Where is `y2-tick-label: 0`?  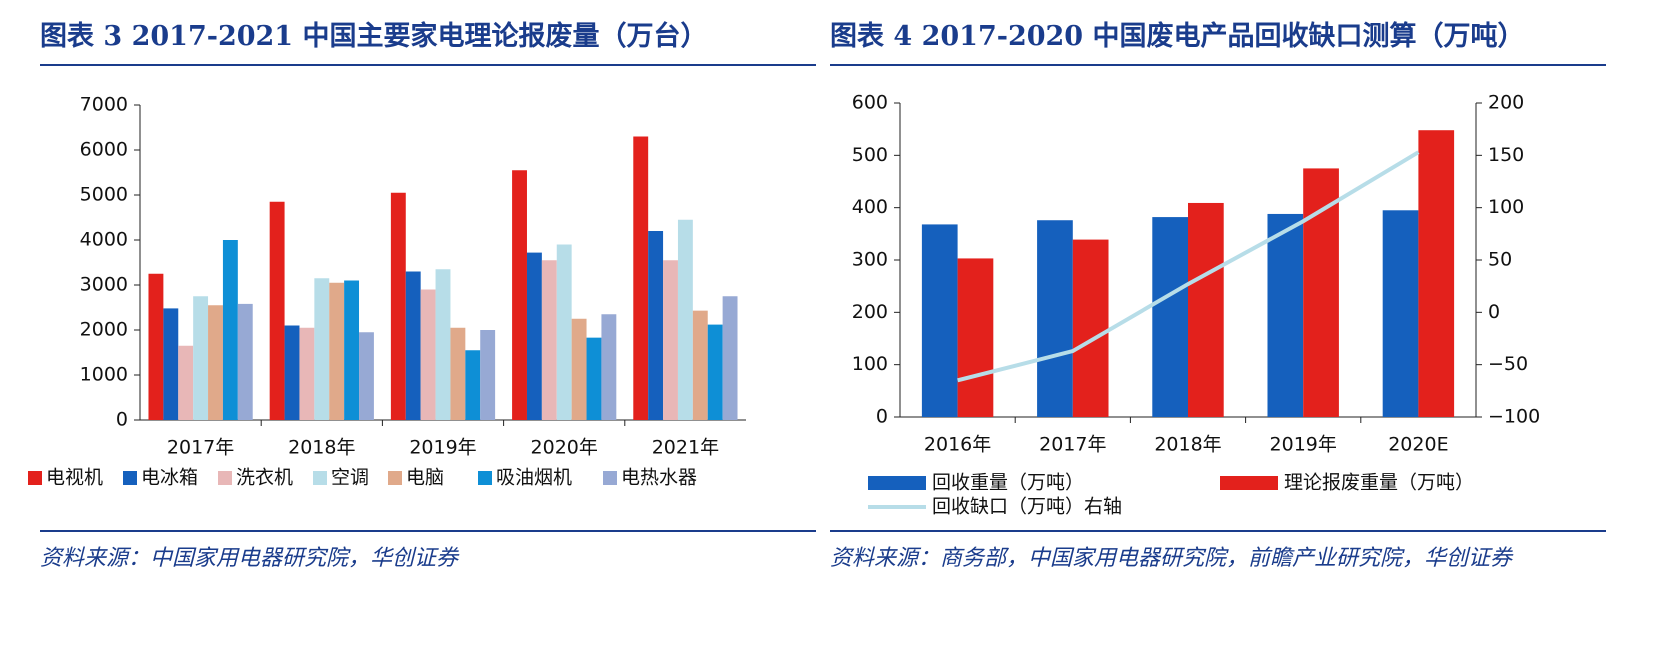 y2-tick-label: 0 is located at coordinates (1494, 312).